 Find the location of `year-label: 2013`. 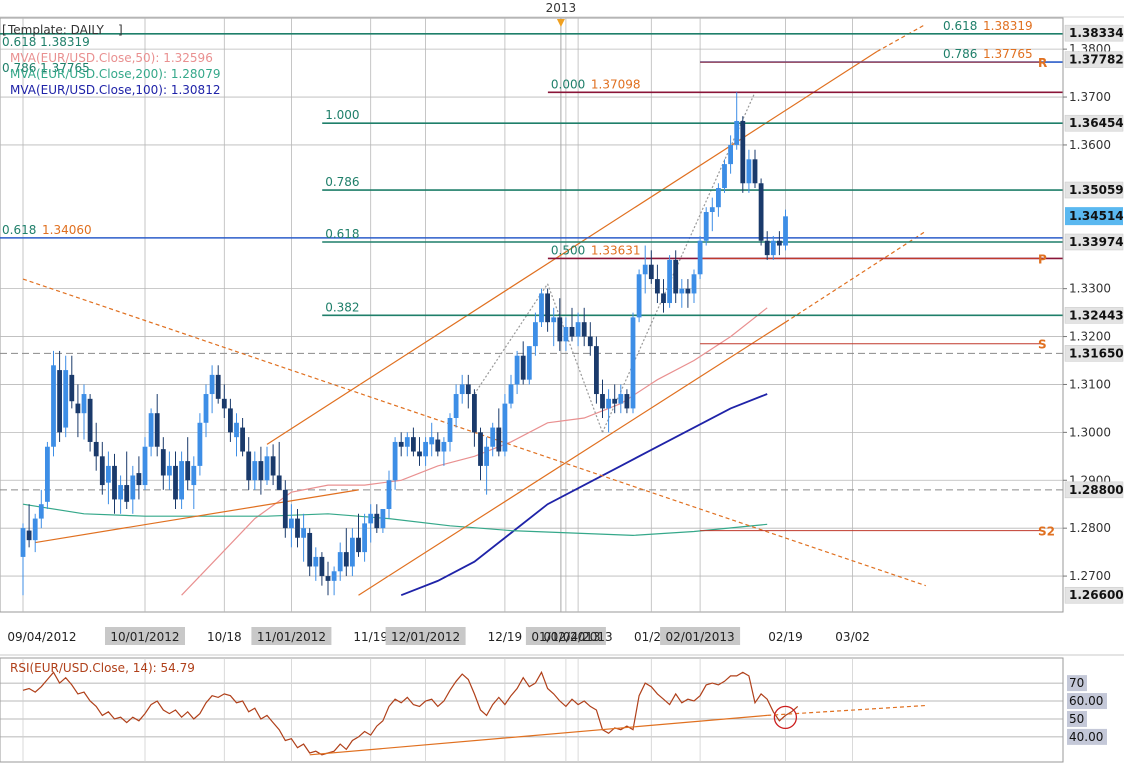

year-label: 2013 is located at coordinates (561, 8).